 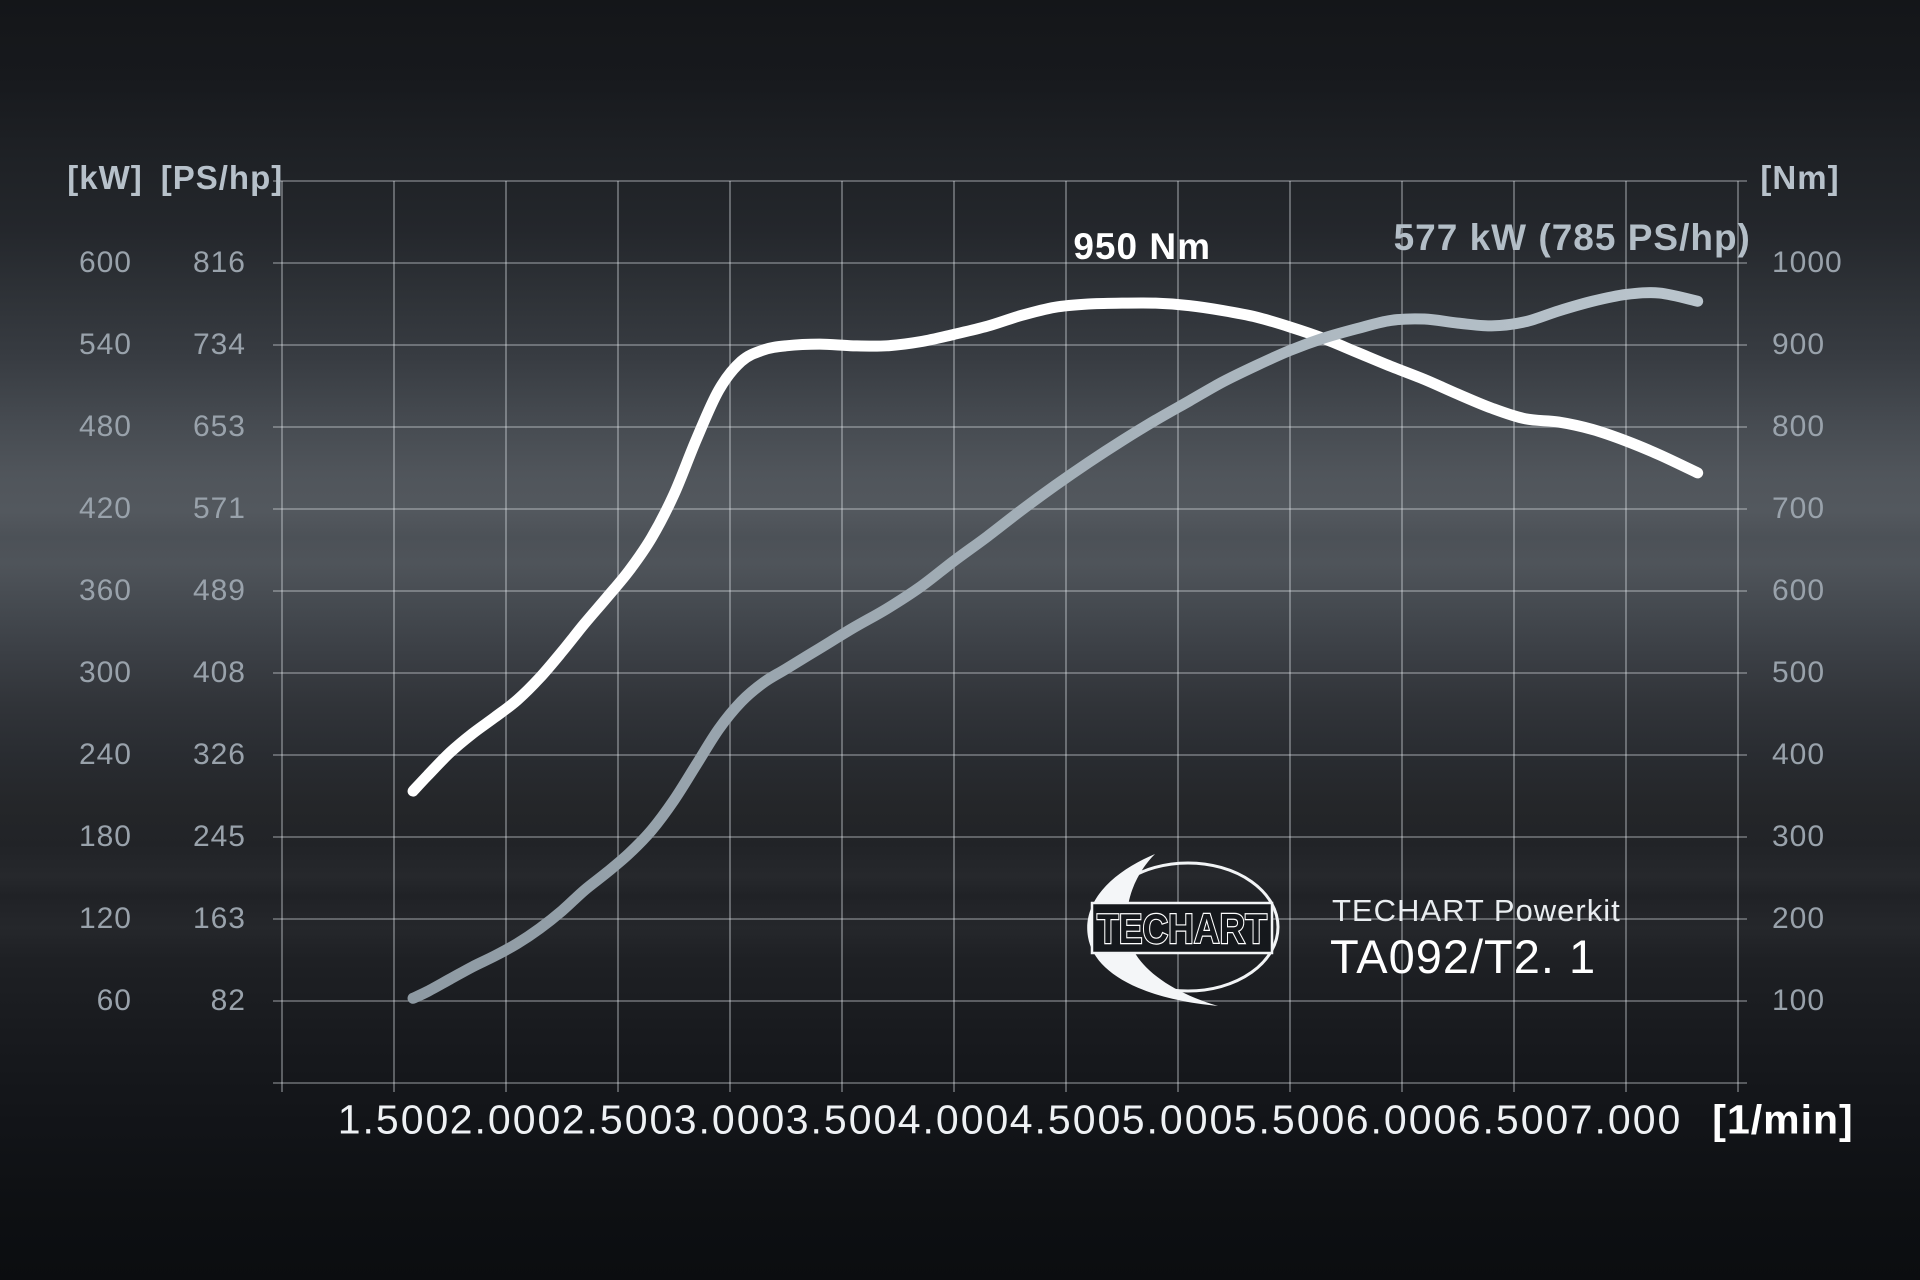 What do you see at coordinates (1626, 1119) in the screenshot?
I see `x-tick-rpm: 7.000` at bounding box center [1626, 1119].